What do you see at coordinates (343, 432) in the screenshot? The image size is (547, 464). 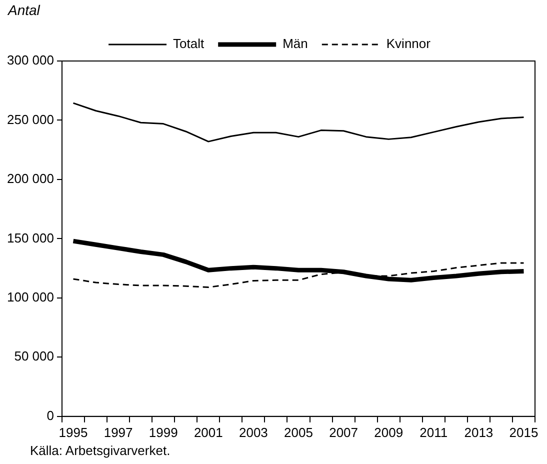 I see `x-tick-label: 2007` at bounding box center [343, 432].